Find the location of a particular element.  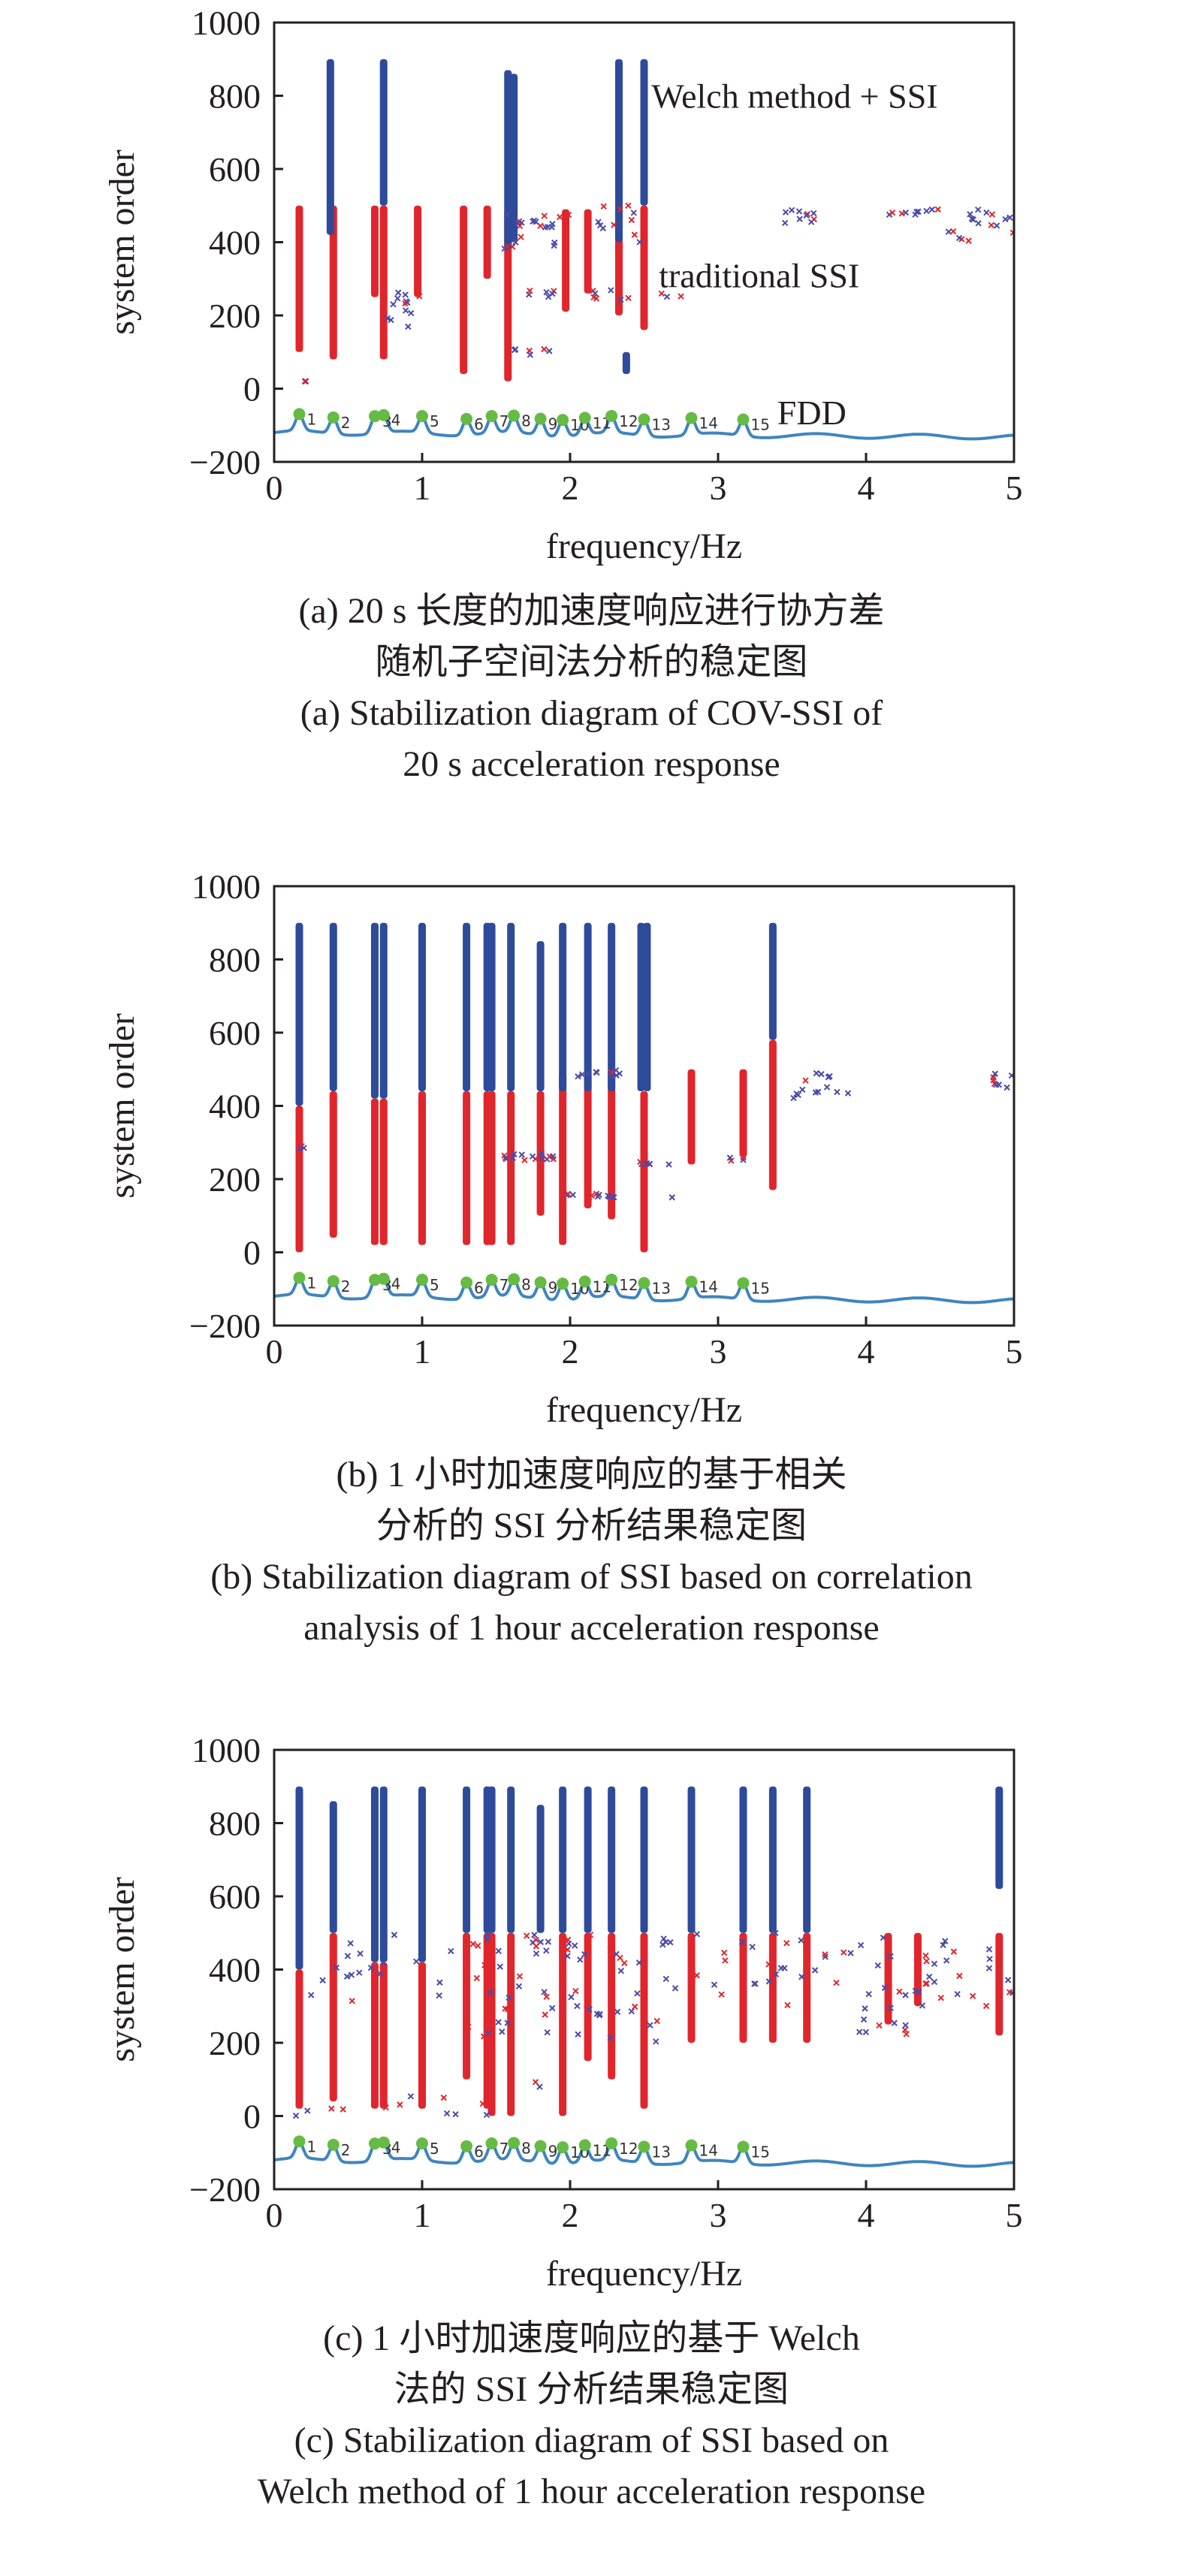

y-tick-label: 1000 is located at coordinates (226, 1750).